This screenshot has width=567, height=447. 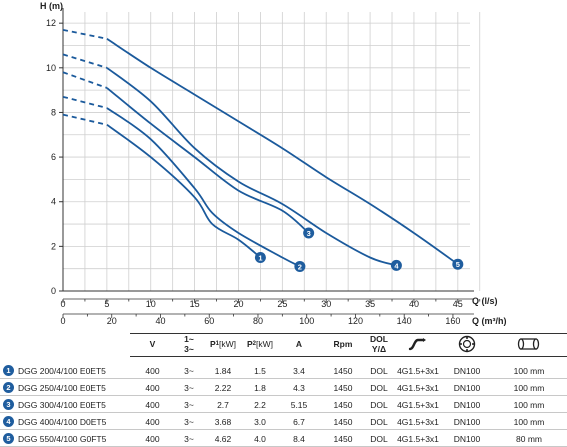 What do you see at coordinates (260, 421) in the screenshot?
I see `p2-cell: 3.0` at bounding box center [260, 421].